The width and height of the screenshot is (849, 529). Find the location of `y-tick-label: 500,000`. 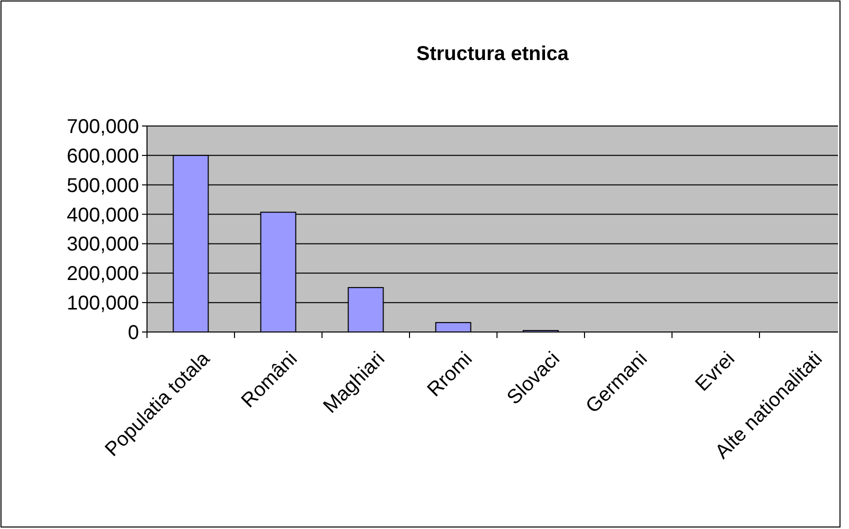

y-tick-label: 500,000 is located at coordinates (102, 185).